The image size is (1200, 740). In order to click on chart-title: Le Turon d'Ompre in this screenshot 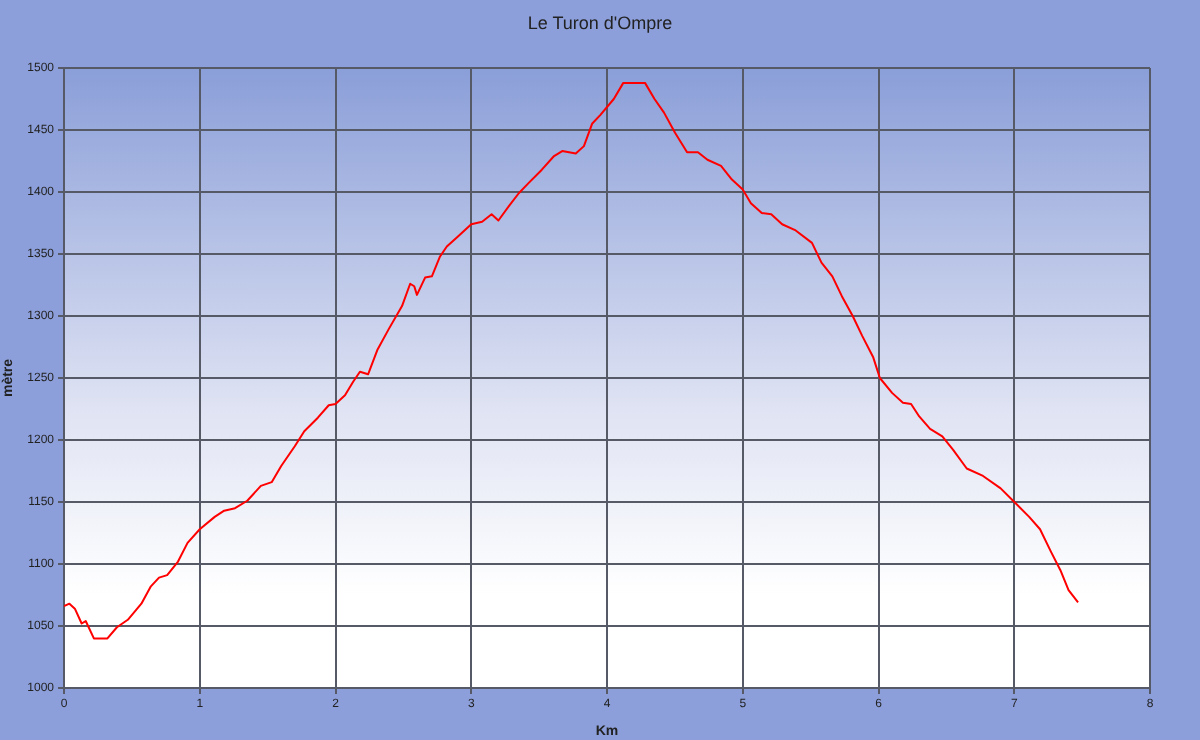, I will do `click(600, 22)`.